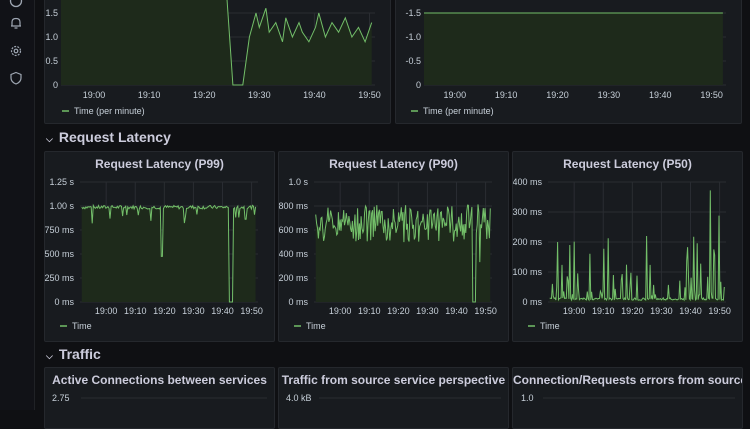  I want to click on bell-icon, so click(16, 23).